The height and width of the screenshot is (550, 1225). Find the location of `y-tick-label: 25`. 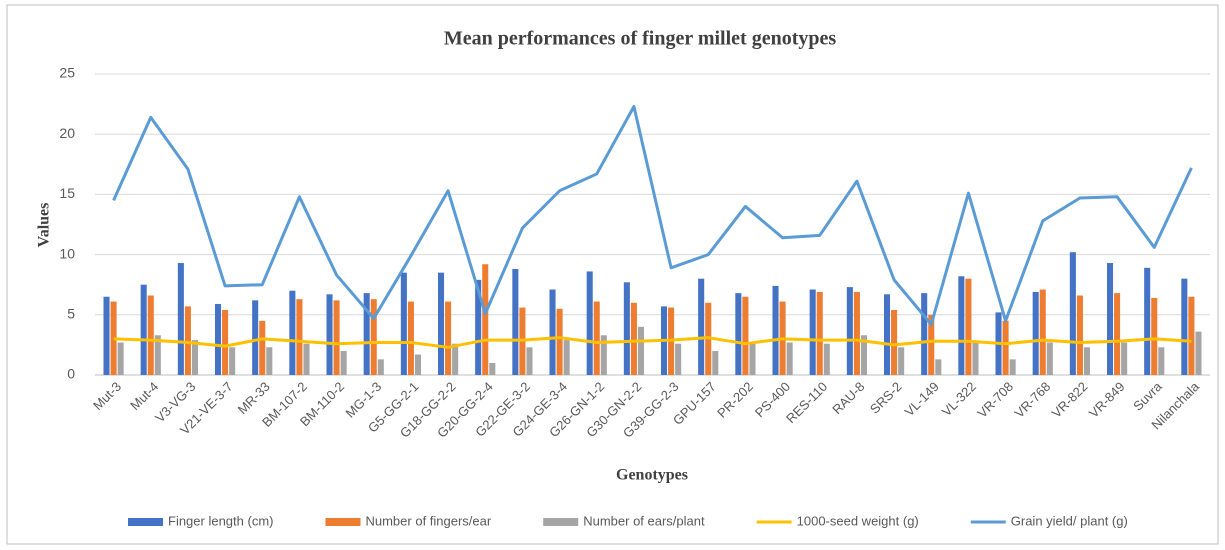

y-tick-label: 25 is located at coordinates (67, 73).